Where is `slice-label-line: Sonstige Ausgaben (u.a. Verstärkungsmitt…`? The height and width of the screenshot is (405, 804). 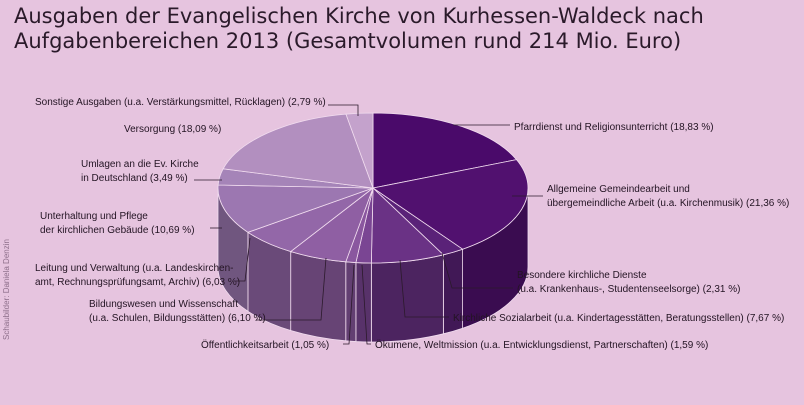 slice-label-line: Sonstige Ausgaben (u.a. Verstärkungsmitt… is located at coordinates (180, 102).